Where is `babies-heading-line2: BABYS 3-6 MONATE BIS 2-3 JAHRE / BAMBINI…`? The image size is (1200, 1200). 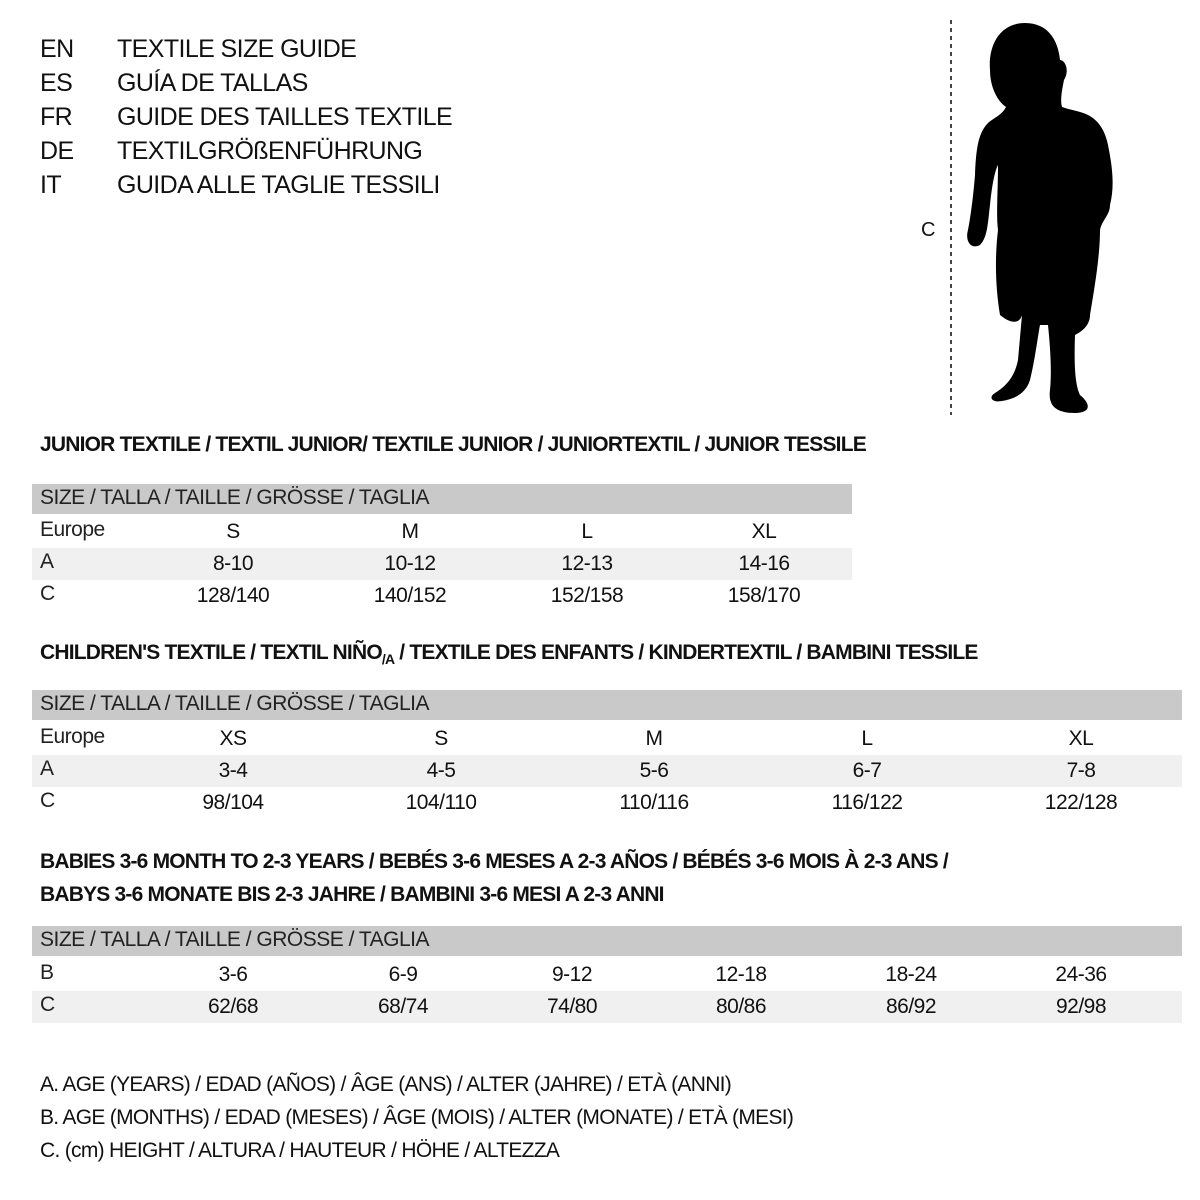
babies-heading-line2: BABYS 3-6 MONATE BIS 2-3 JAHRE / BAMBINI… is located at coordinates (352, 894).